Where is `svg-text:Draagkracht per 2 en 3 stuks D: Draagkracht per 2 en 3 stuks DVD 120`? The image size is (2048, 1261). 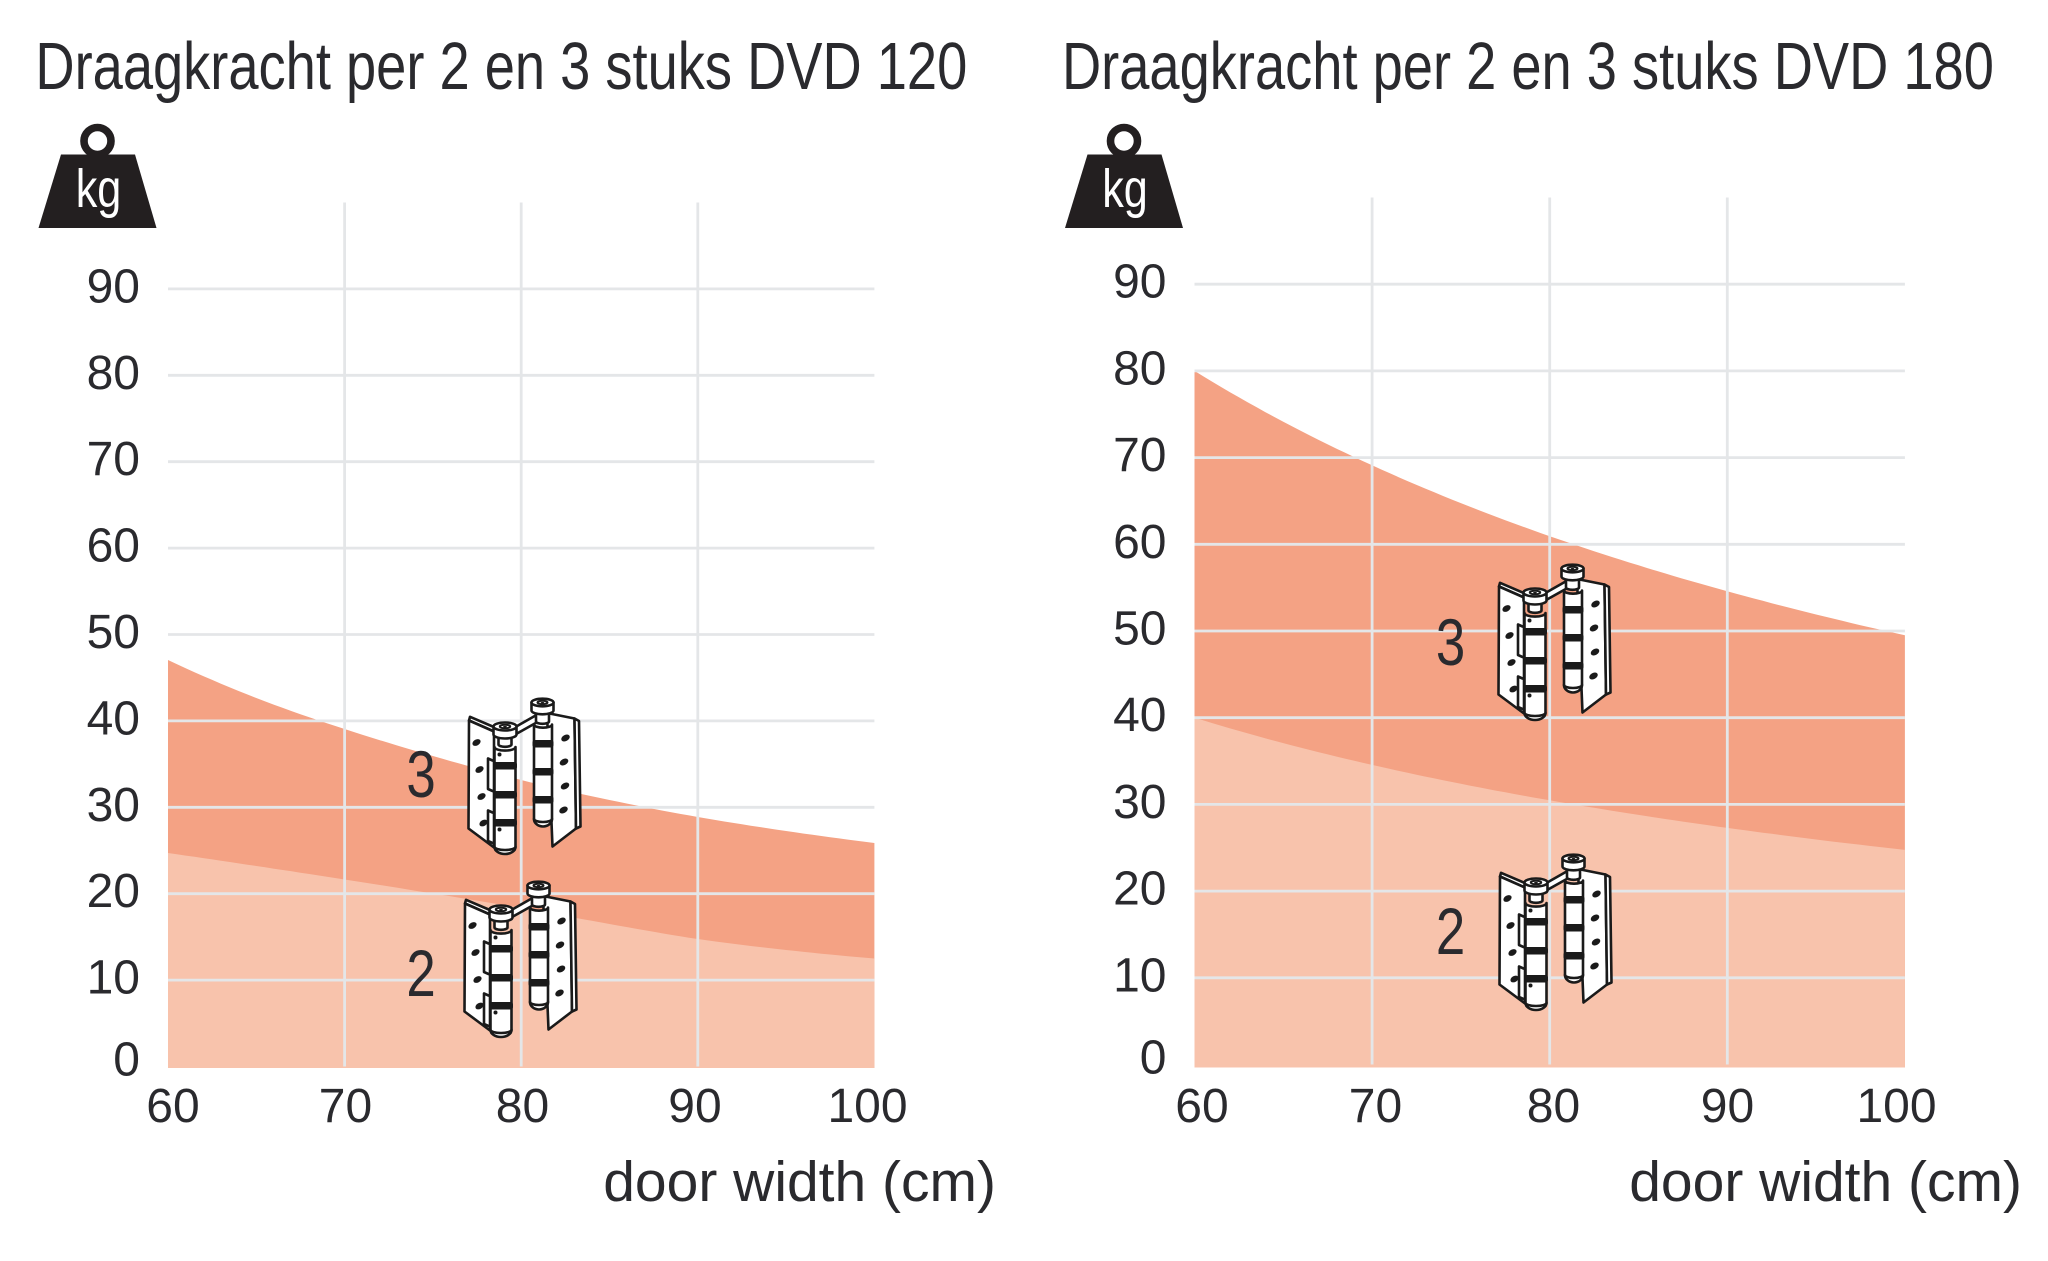
svg-text:Draagkracht per 2 en 3 stuks D: Draagkracht per 2 en 3 stuks DVD 120 is located at coordinates (501, 66).